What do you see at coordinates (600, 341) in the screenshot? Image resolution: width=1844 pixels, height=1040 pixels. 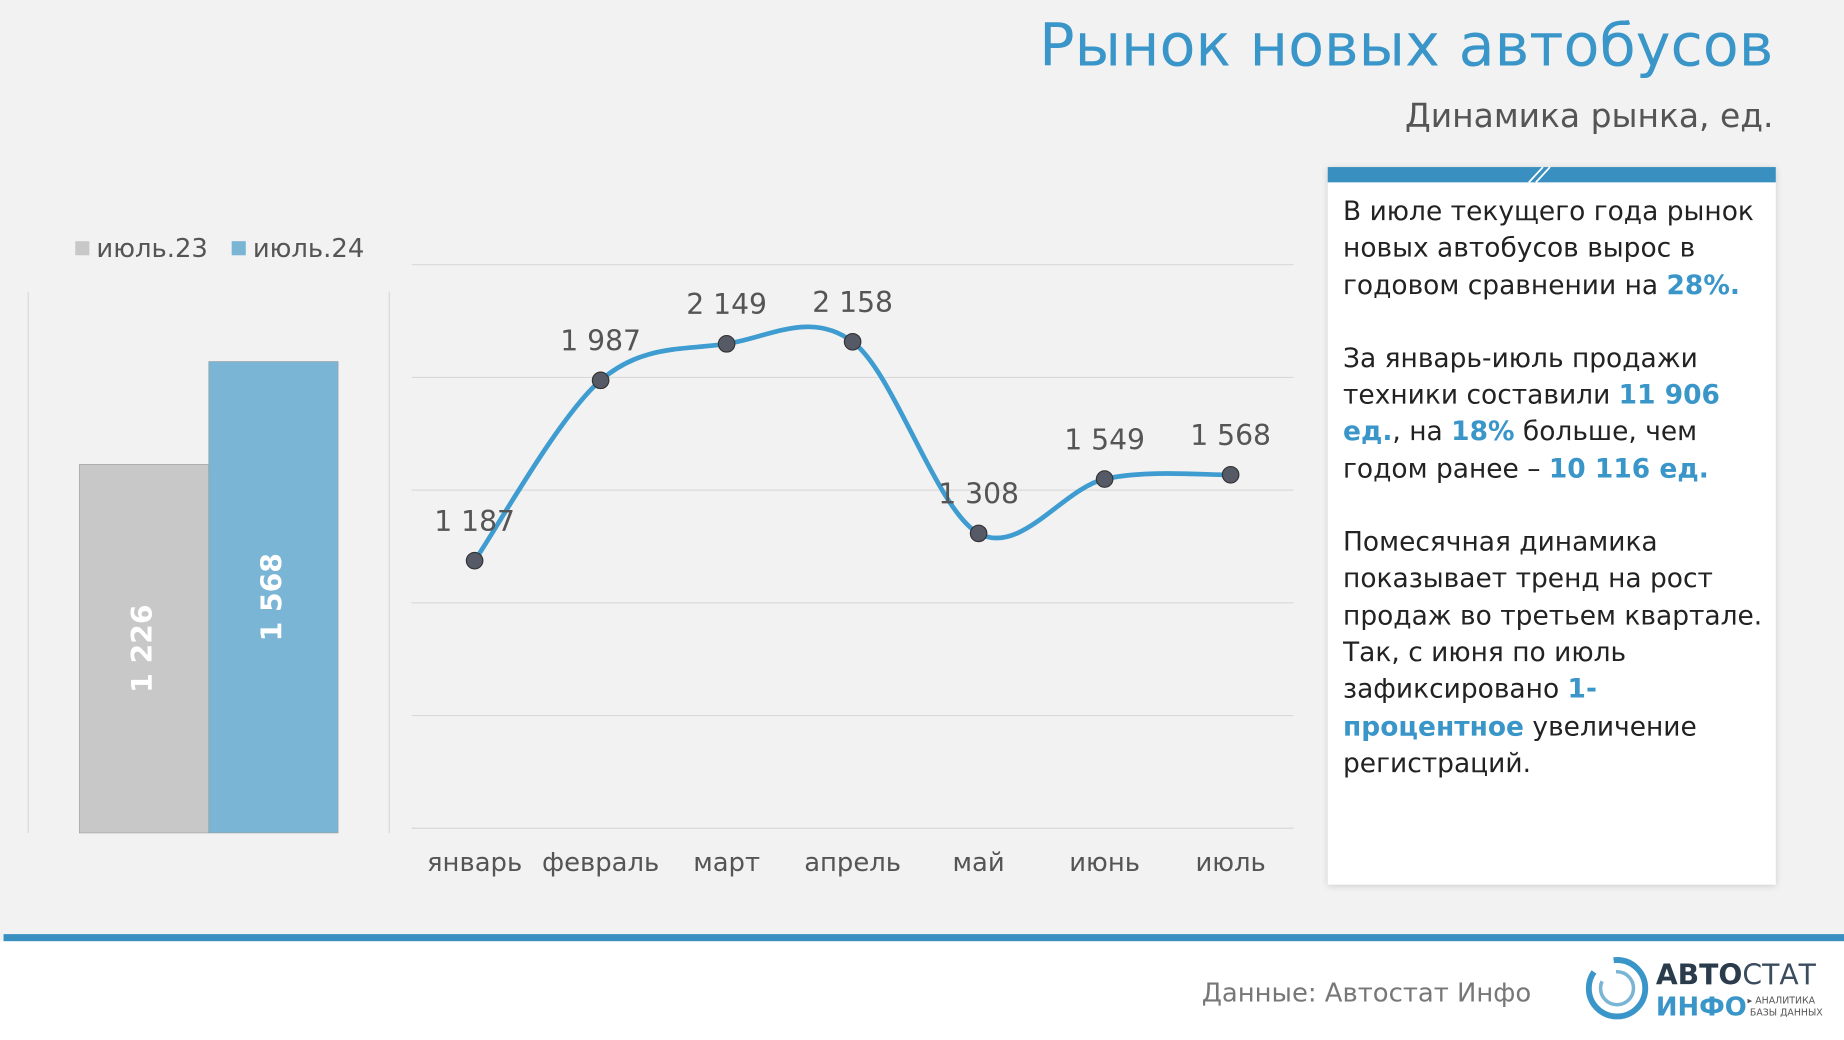 I see `data-label: 1 987` at bounding box center [600, 341].